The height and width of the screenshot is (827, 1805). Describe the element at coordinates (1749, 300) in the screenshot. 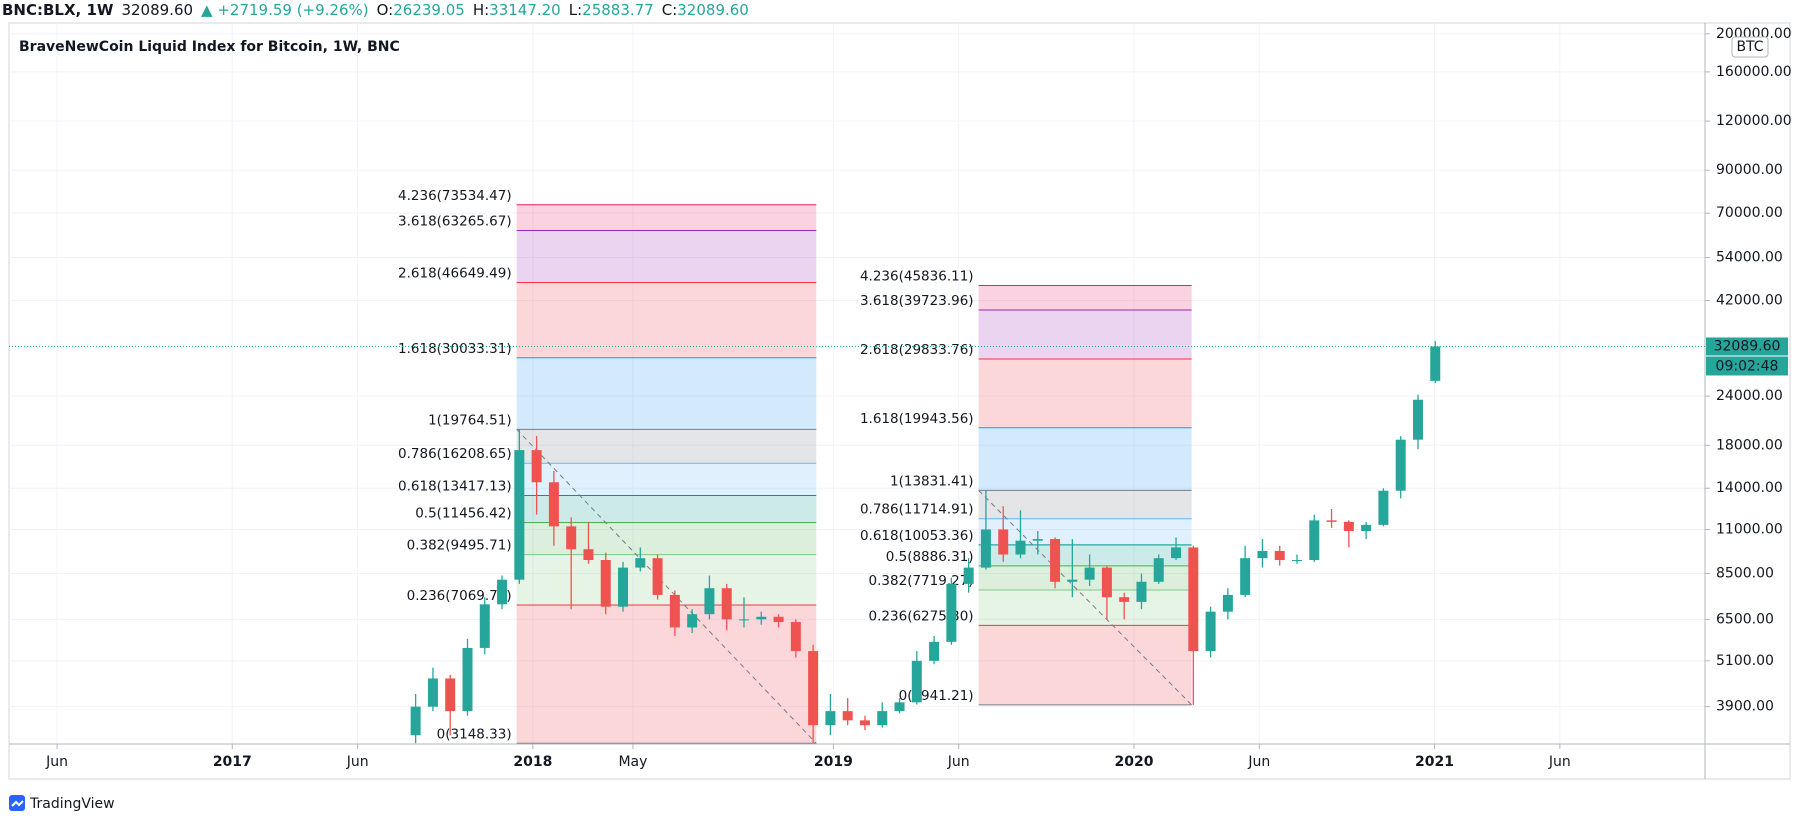

I see `y-tick-label: 42000.00` at that location.